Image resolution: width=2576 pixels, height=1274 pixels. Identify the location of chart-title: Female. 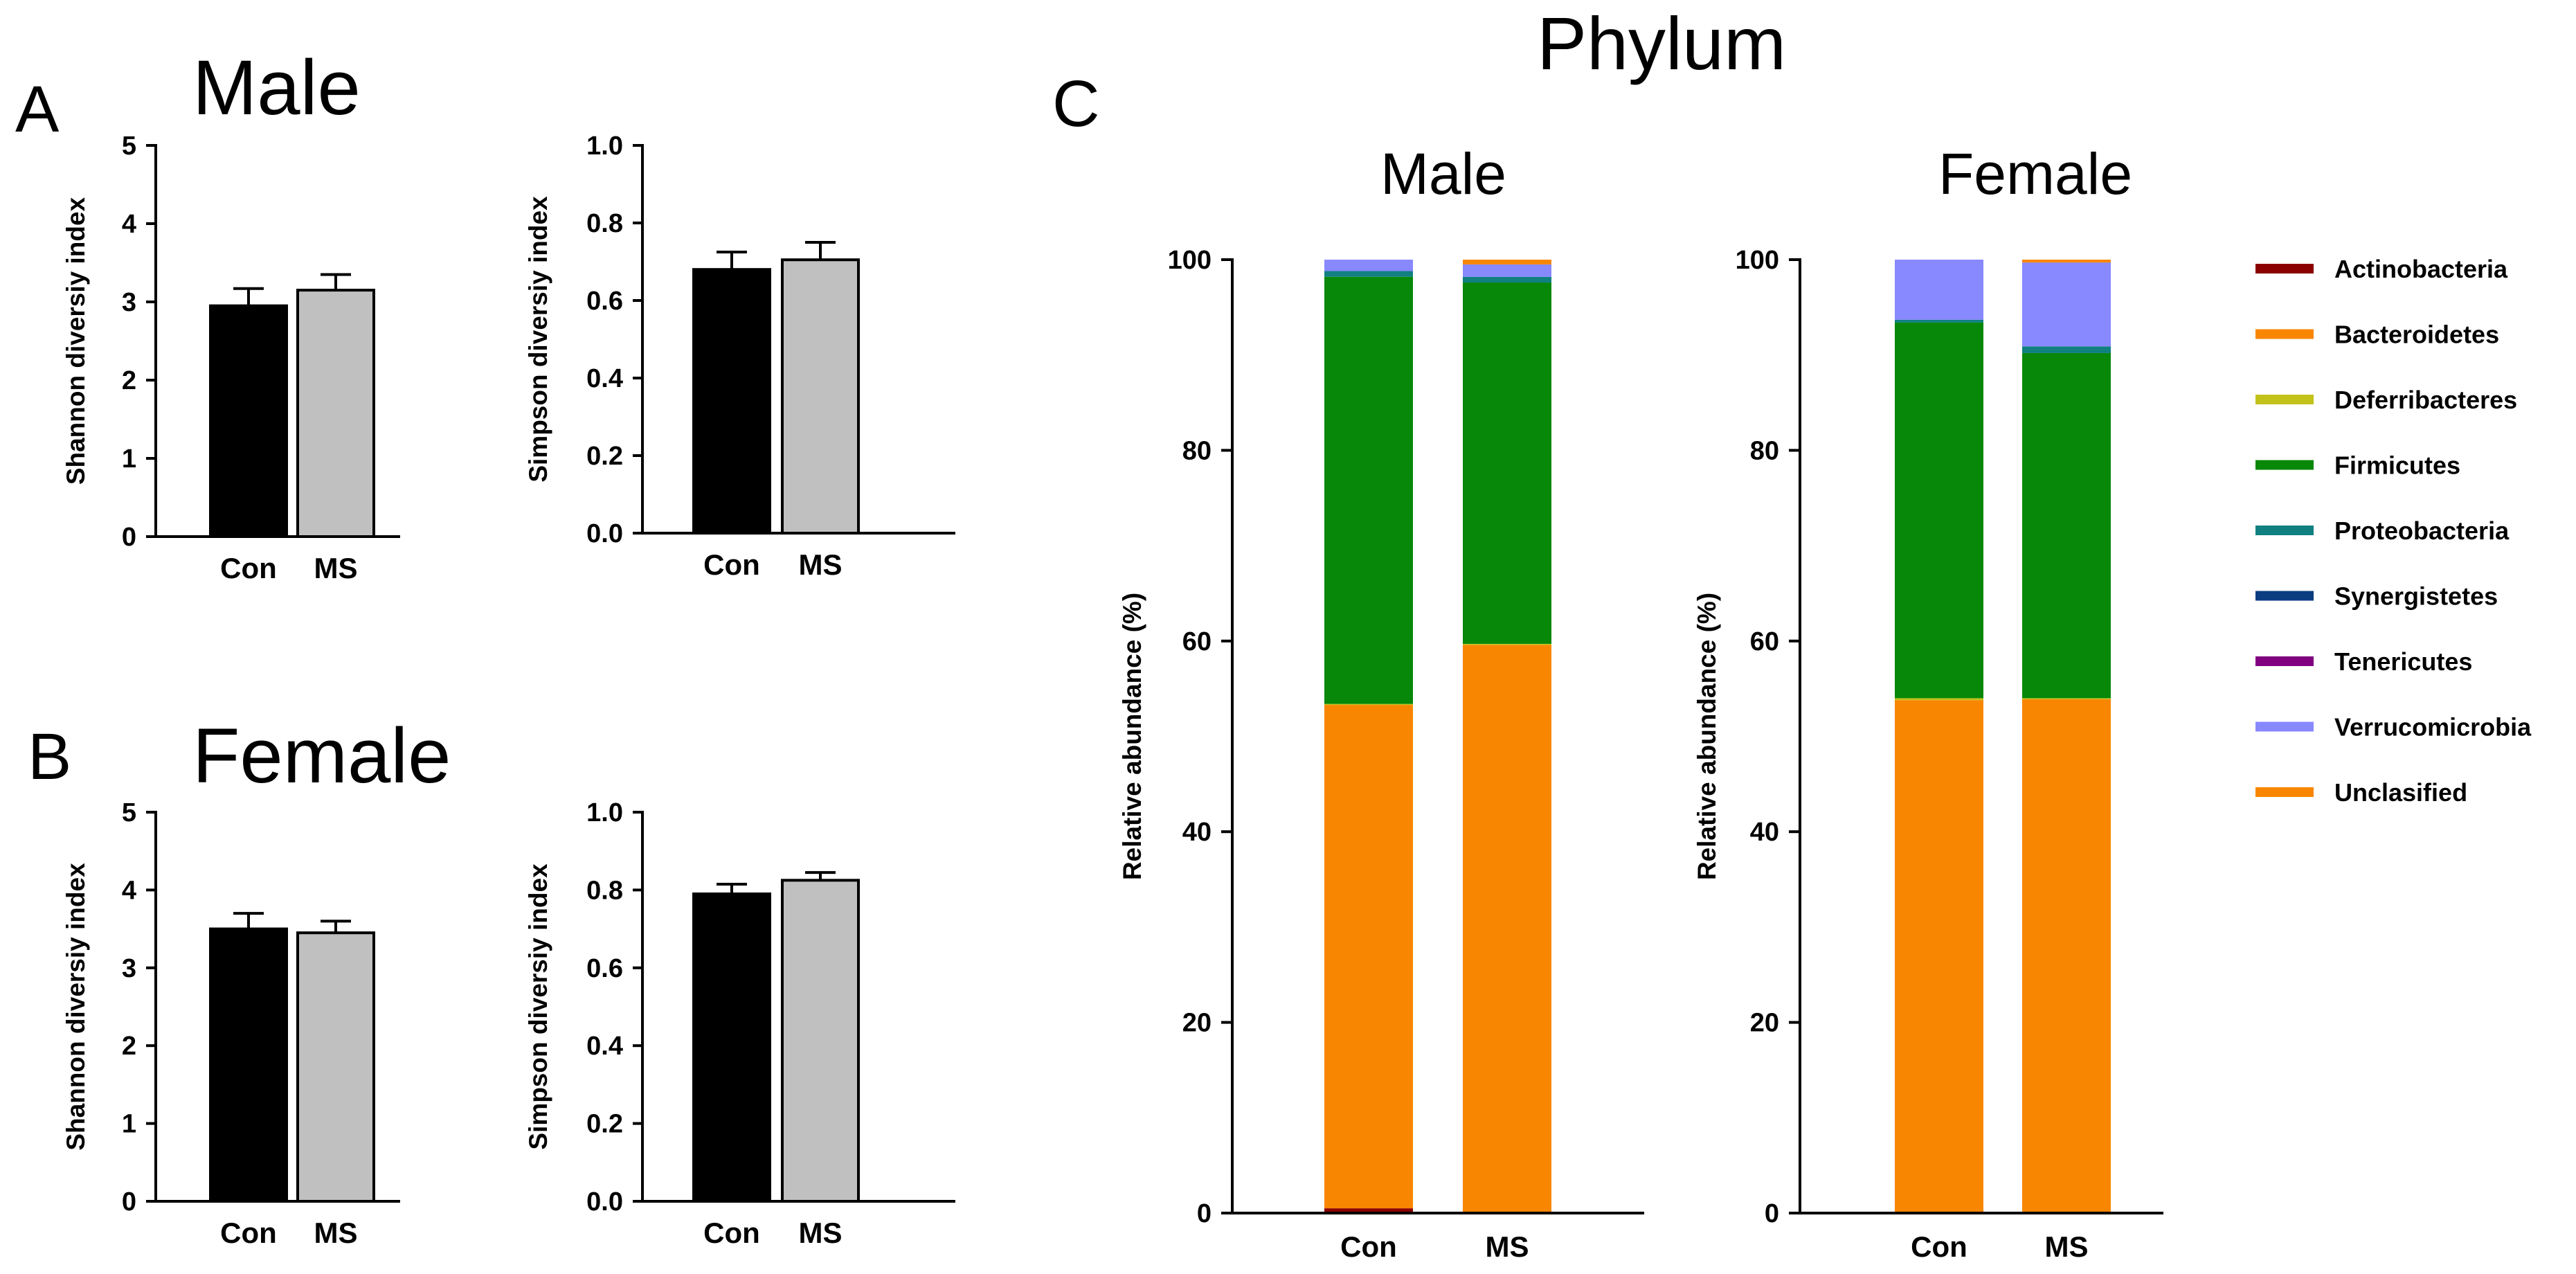
(2035, 173).